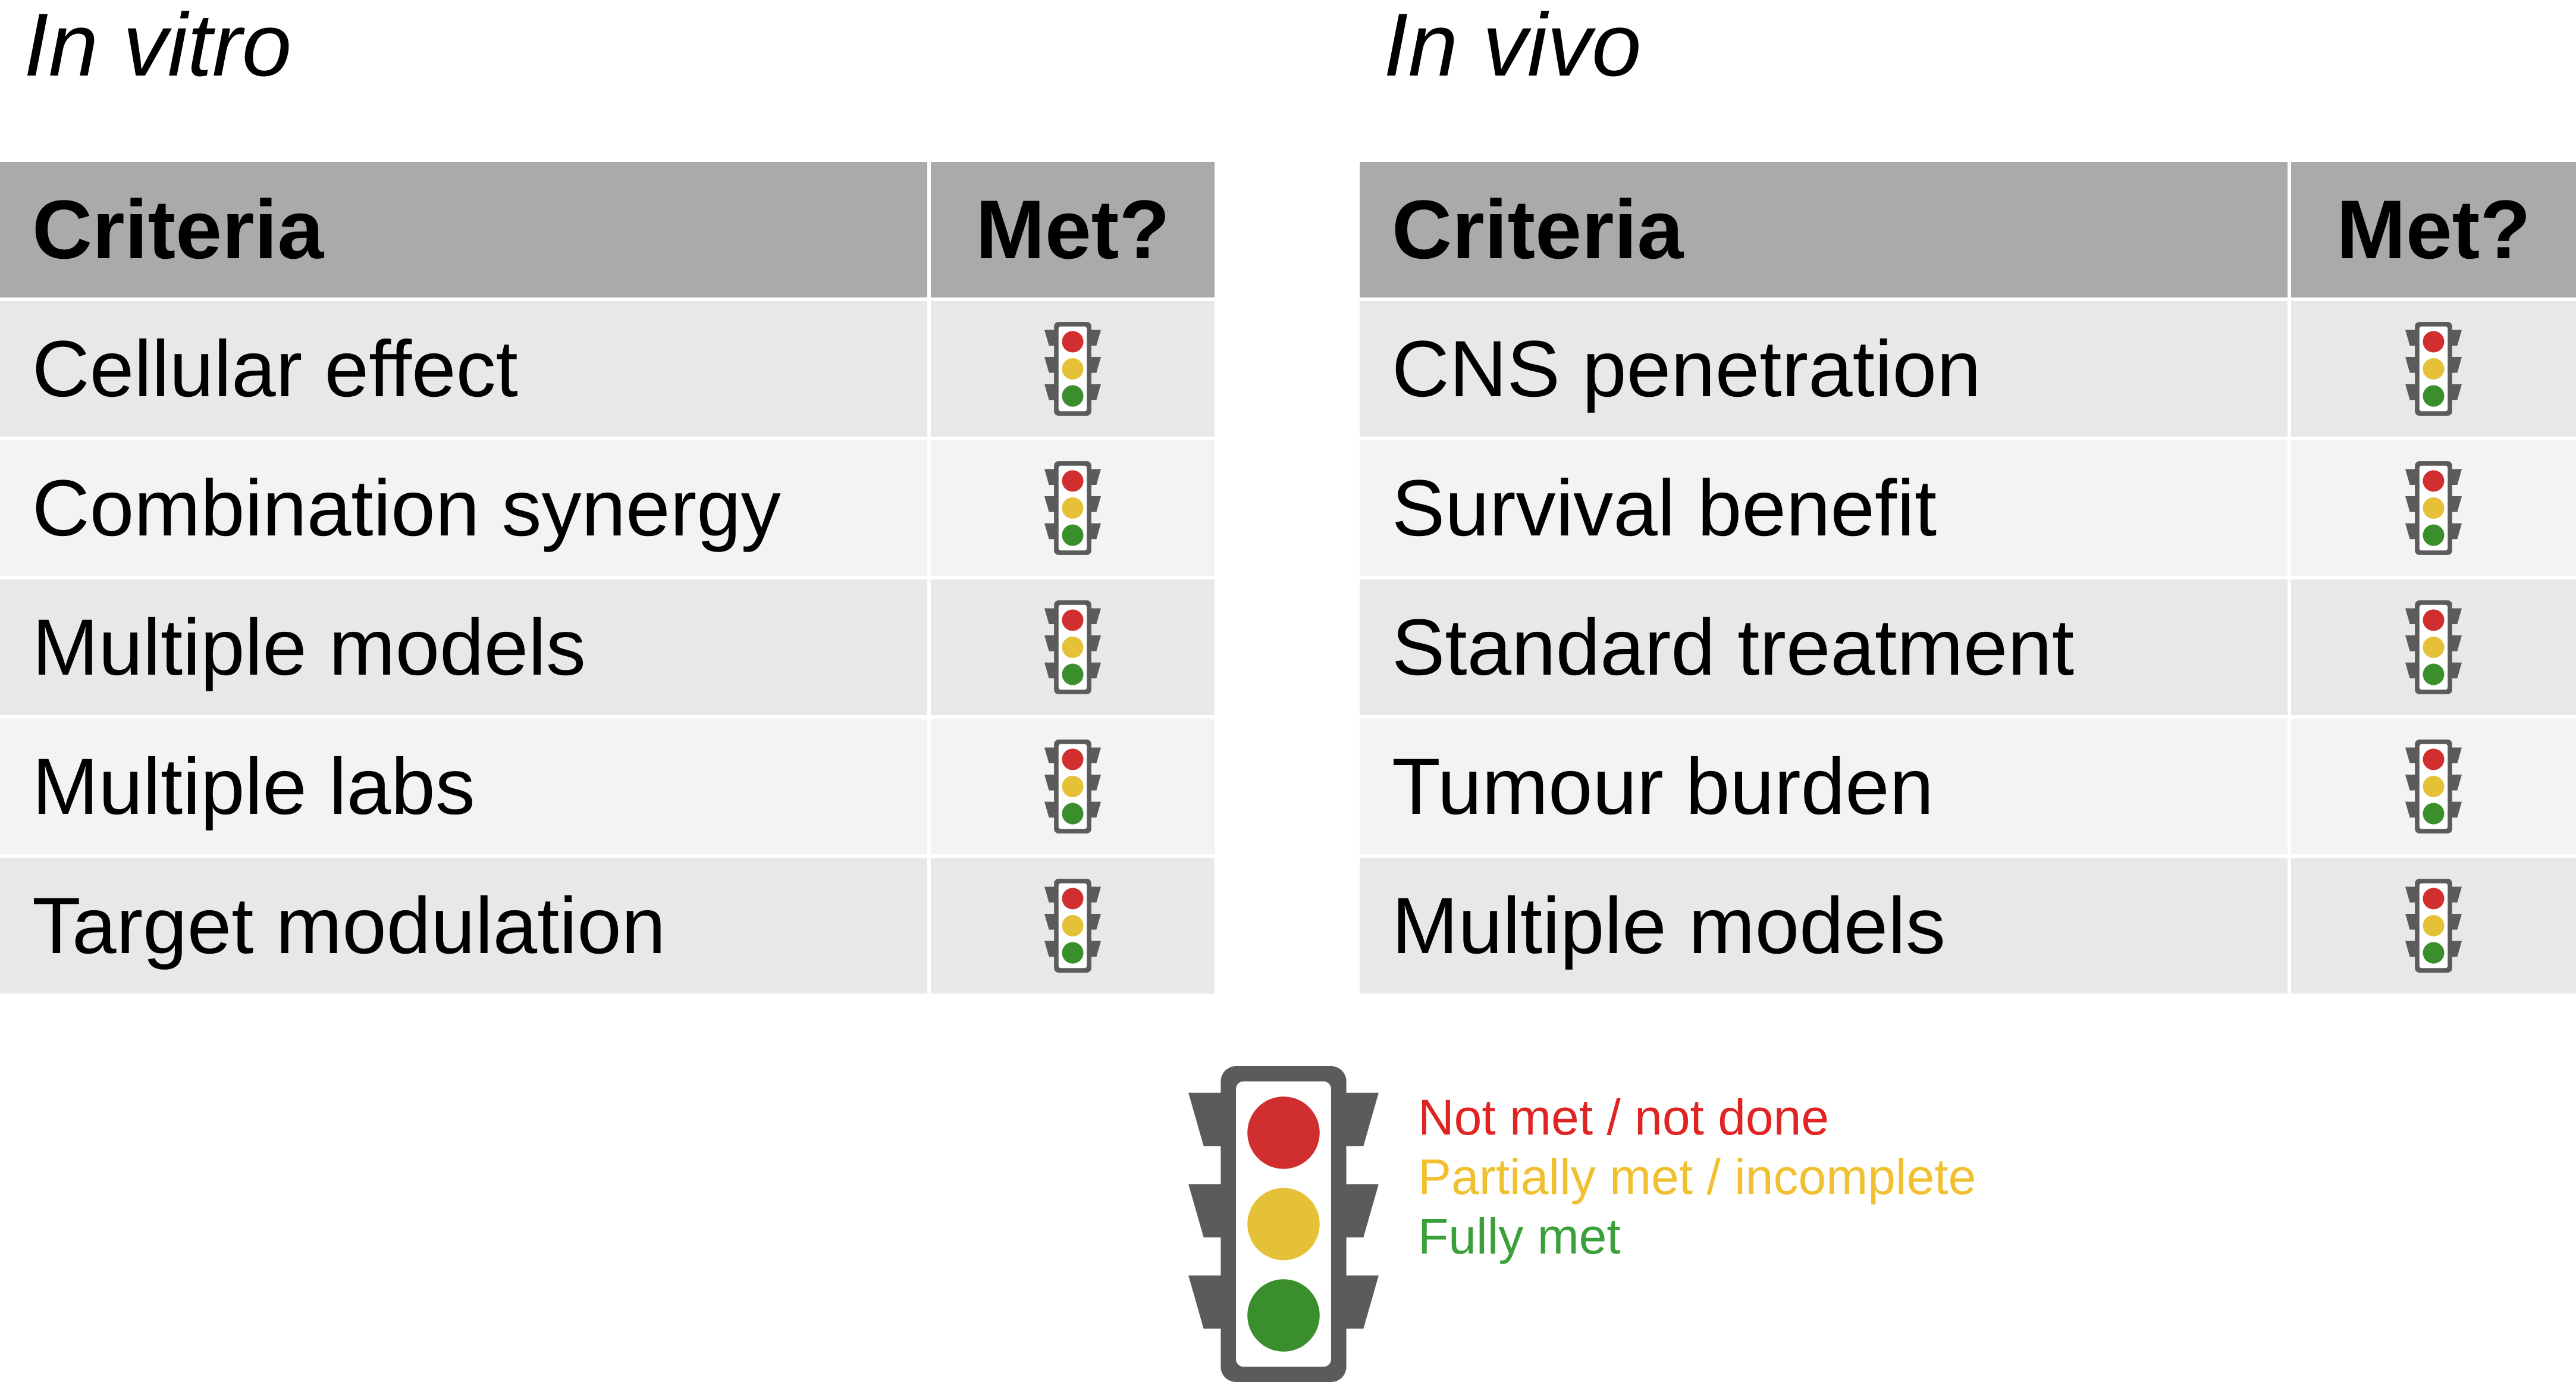 The width and height of the screenshot is (2576, 1385). I want to click on in-vivo-heading: In vivo, so click(1512, 47).